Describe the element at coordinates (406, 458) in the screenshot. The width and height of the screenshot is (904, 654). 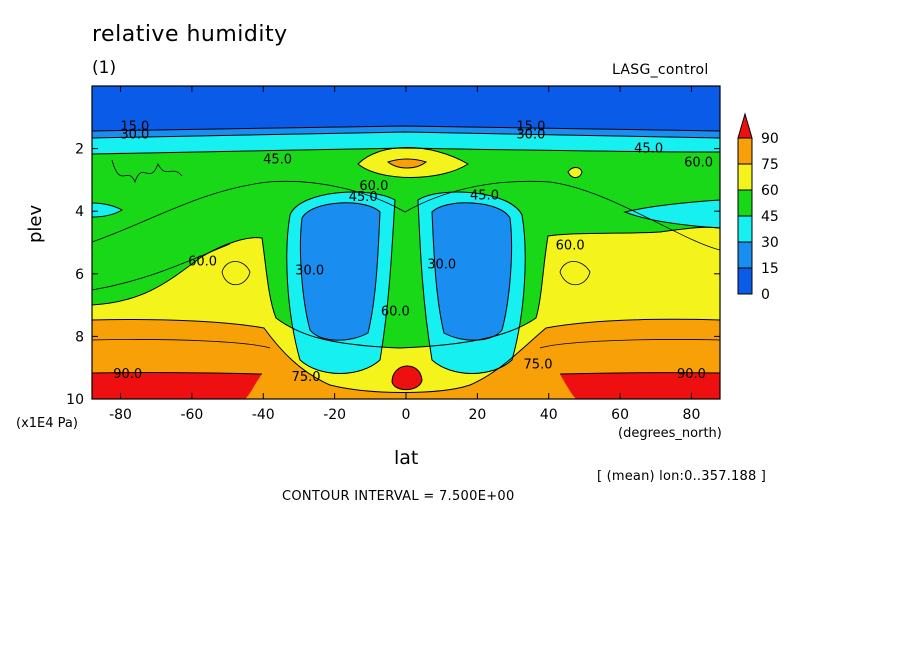
I see `x-axis-label: lat` at that location.